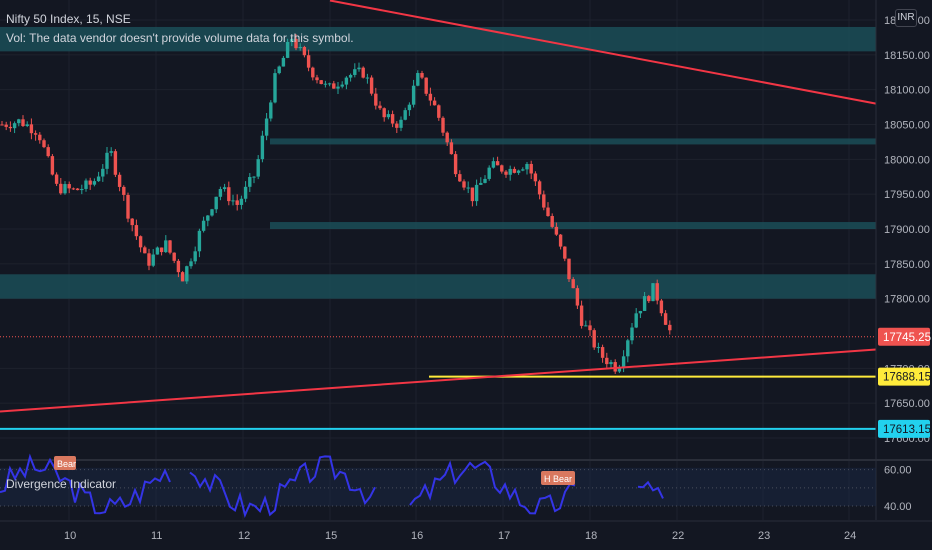 The width and height of the screenshot is (932, 550). What do you see at coordinates (61, 484) in the screenshot?
I see `indicator-label: Divergence Indicator` at bounding box center [61, 484].